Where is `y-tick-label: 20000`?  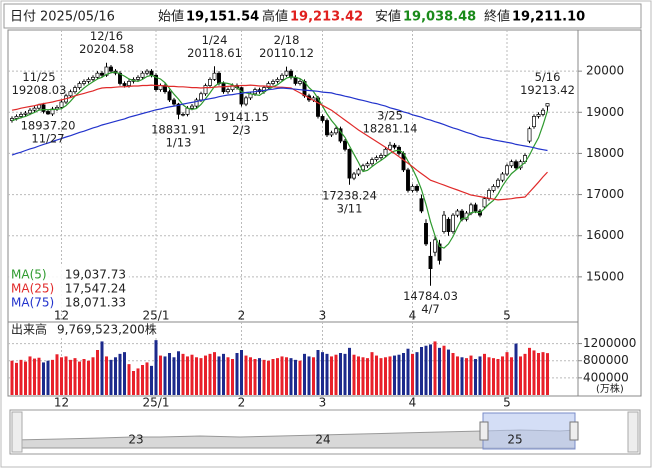 y-tick-label: 20000 is located at coordinates (605, 71).